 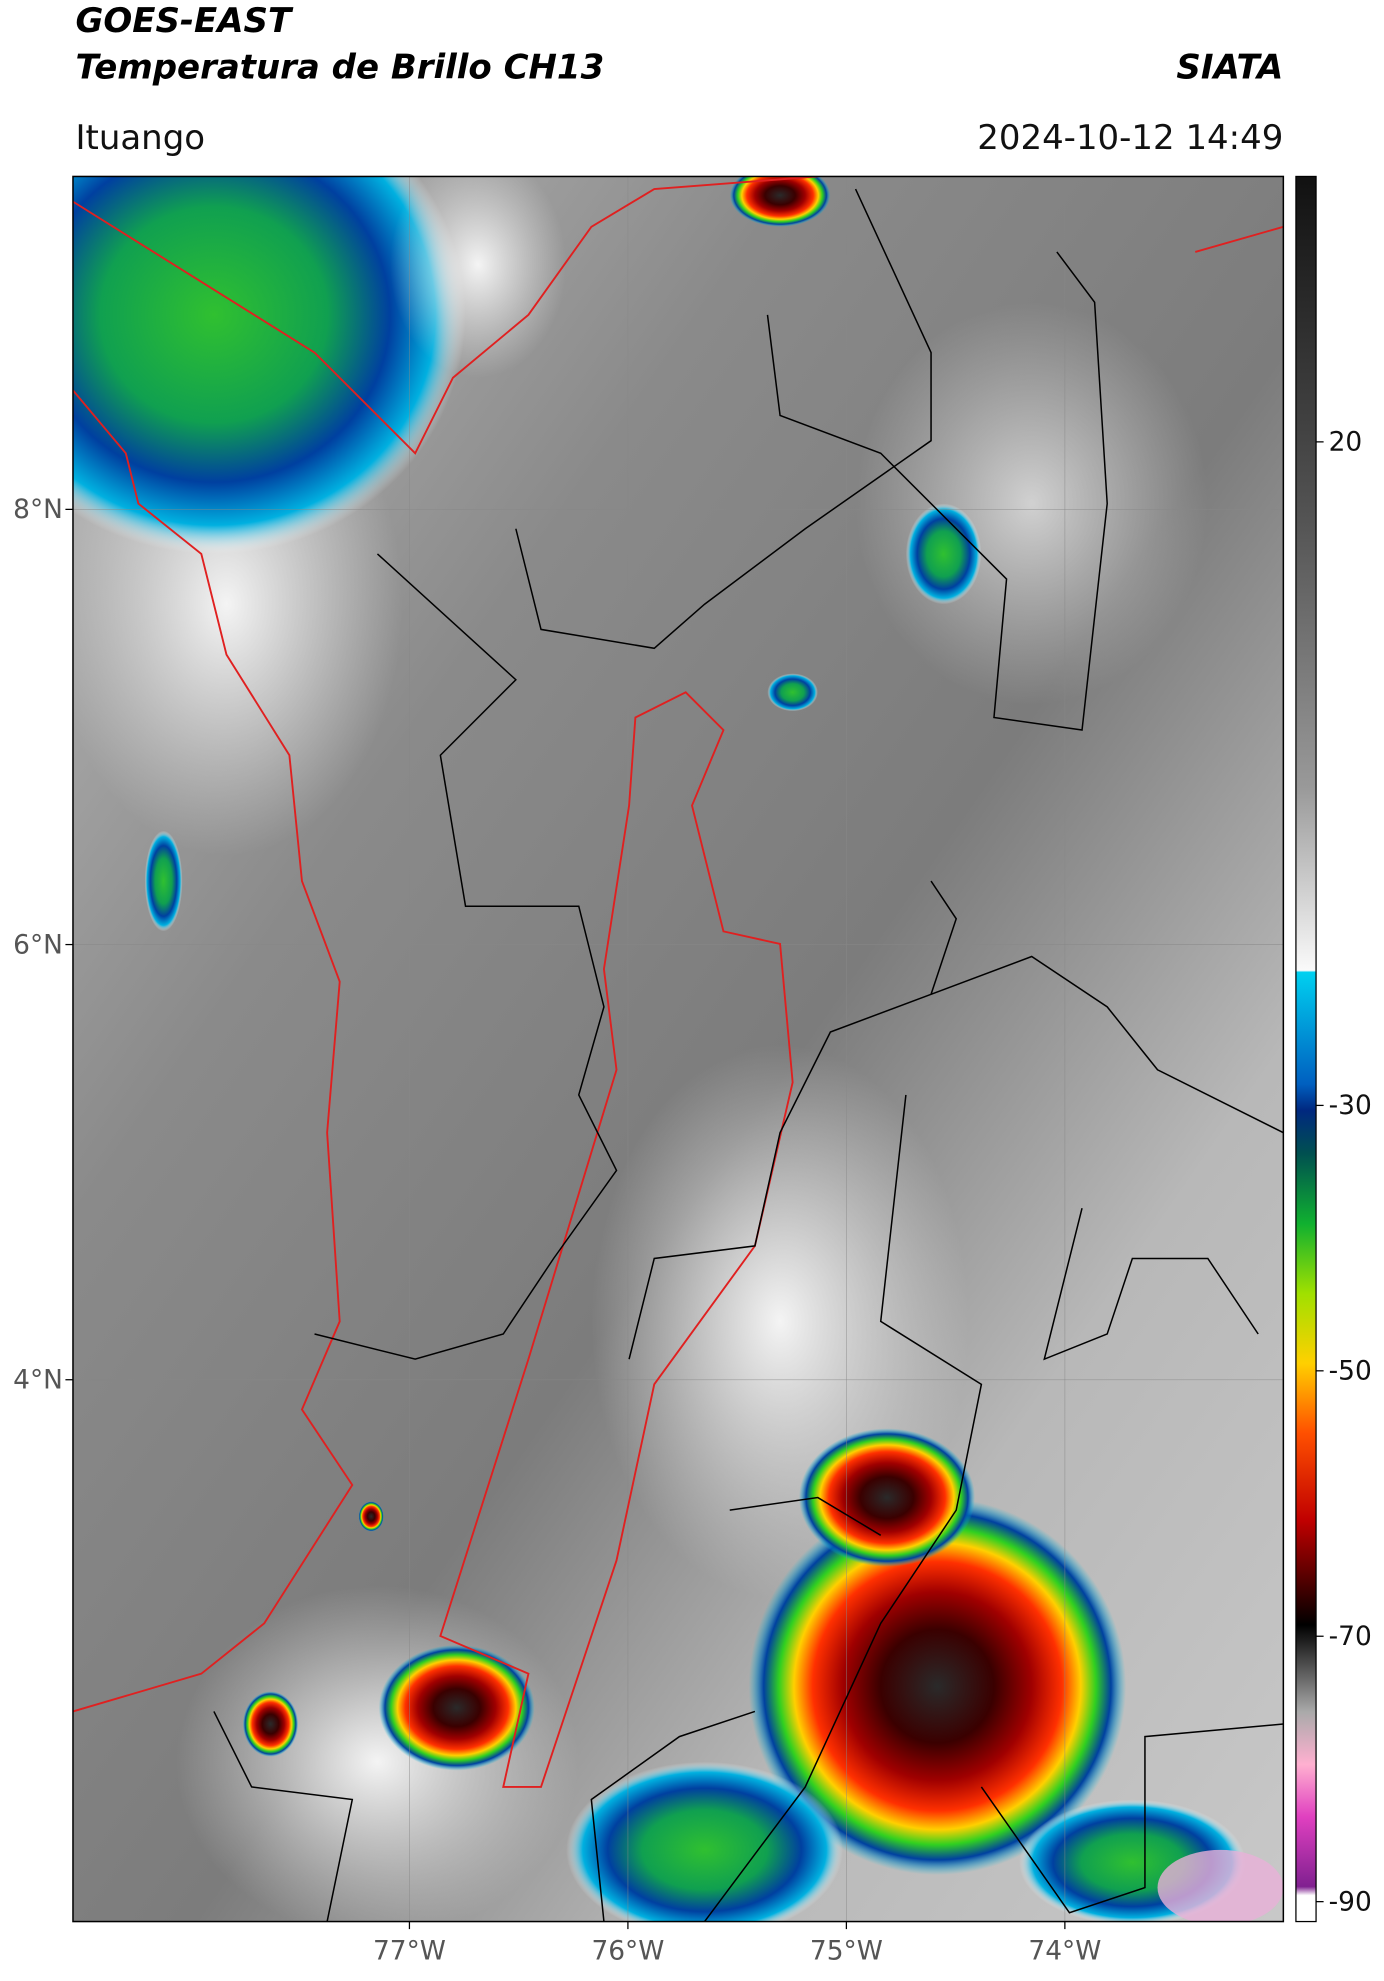 I want to click on x-tick-label: 77°W, so click(x=409, y=1950).